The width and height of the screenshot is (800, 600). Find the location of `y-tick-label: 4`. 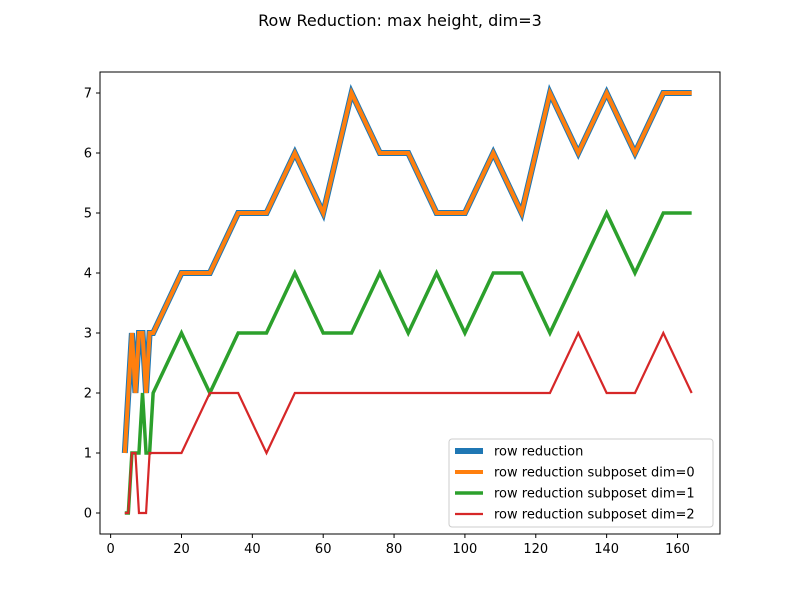

y-tick-label: 4 is located at coordinates (88, 274).